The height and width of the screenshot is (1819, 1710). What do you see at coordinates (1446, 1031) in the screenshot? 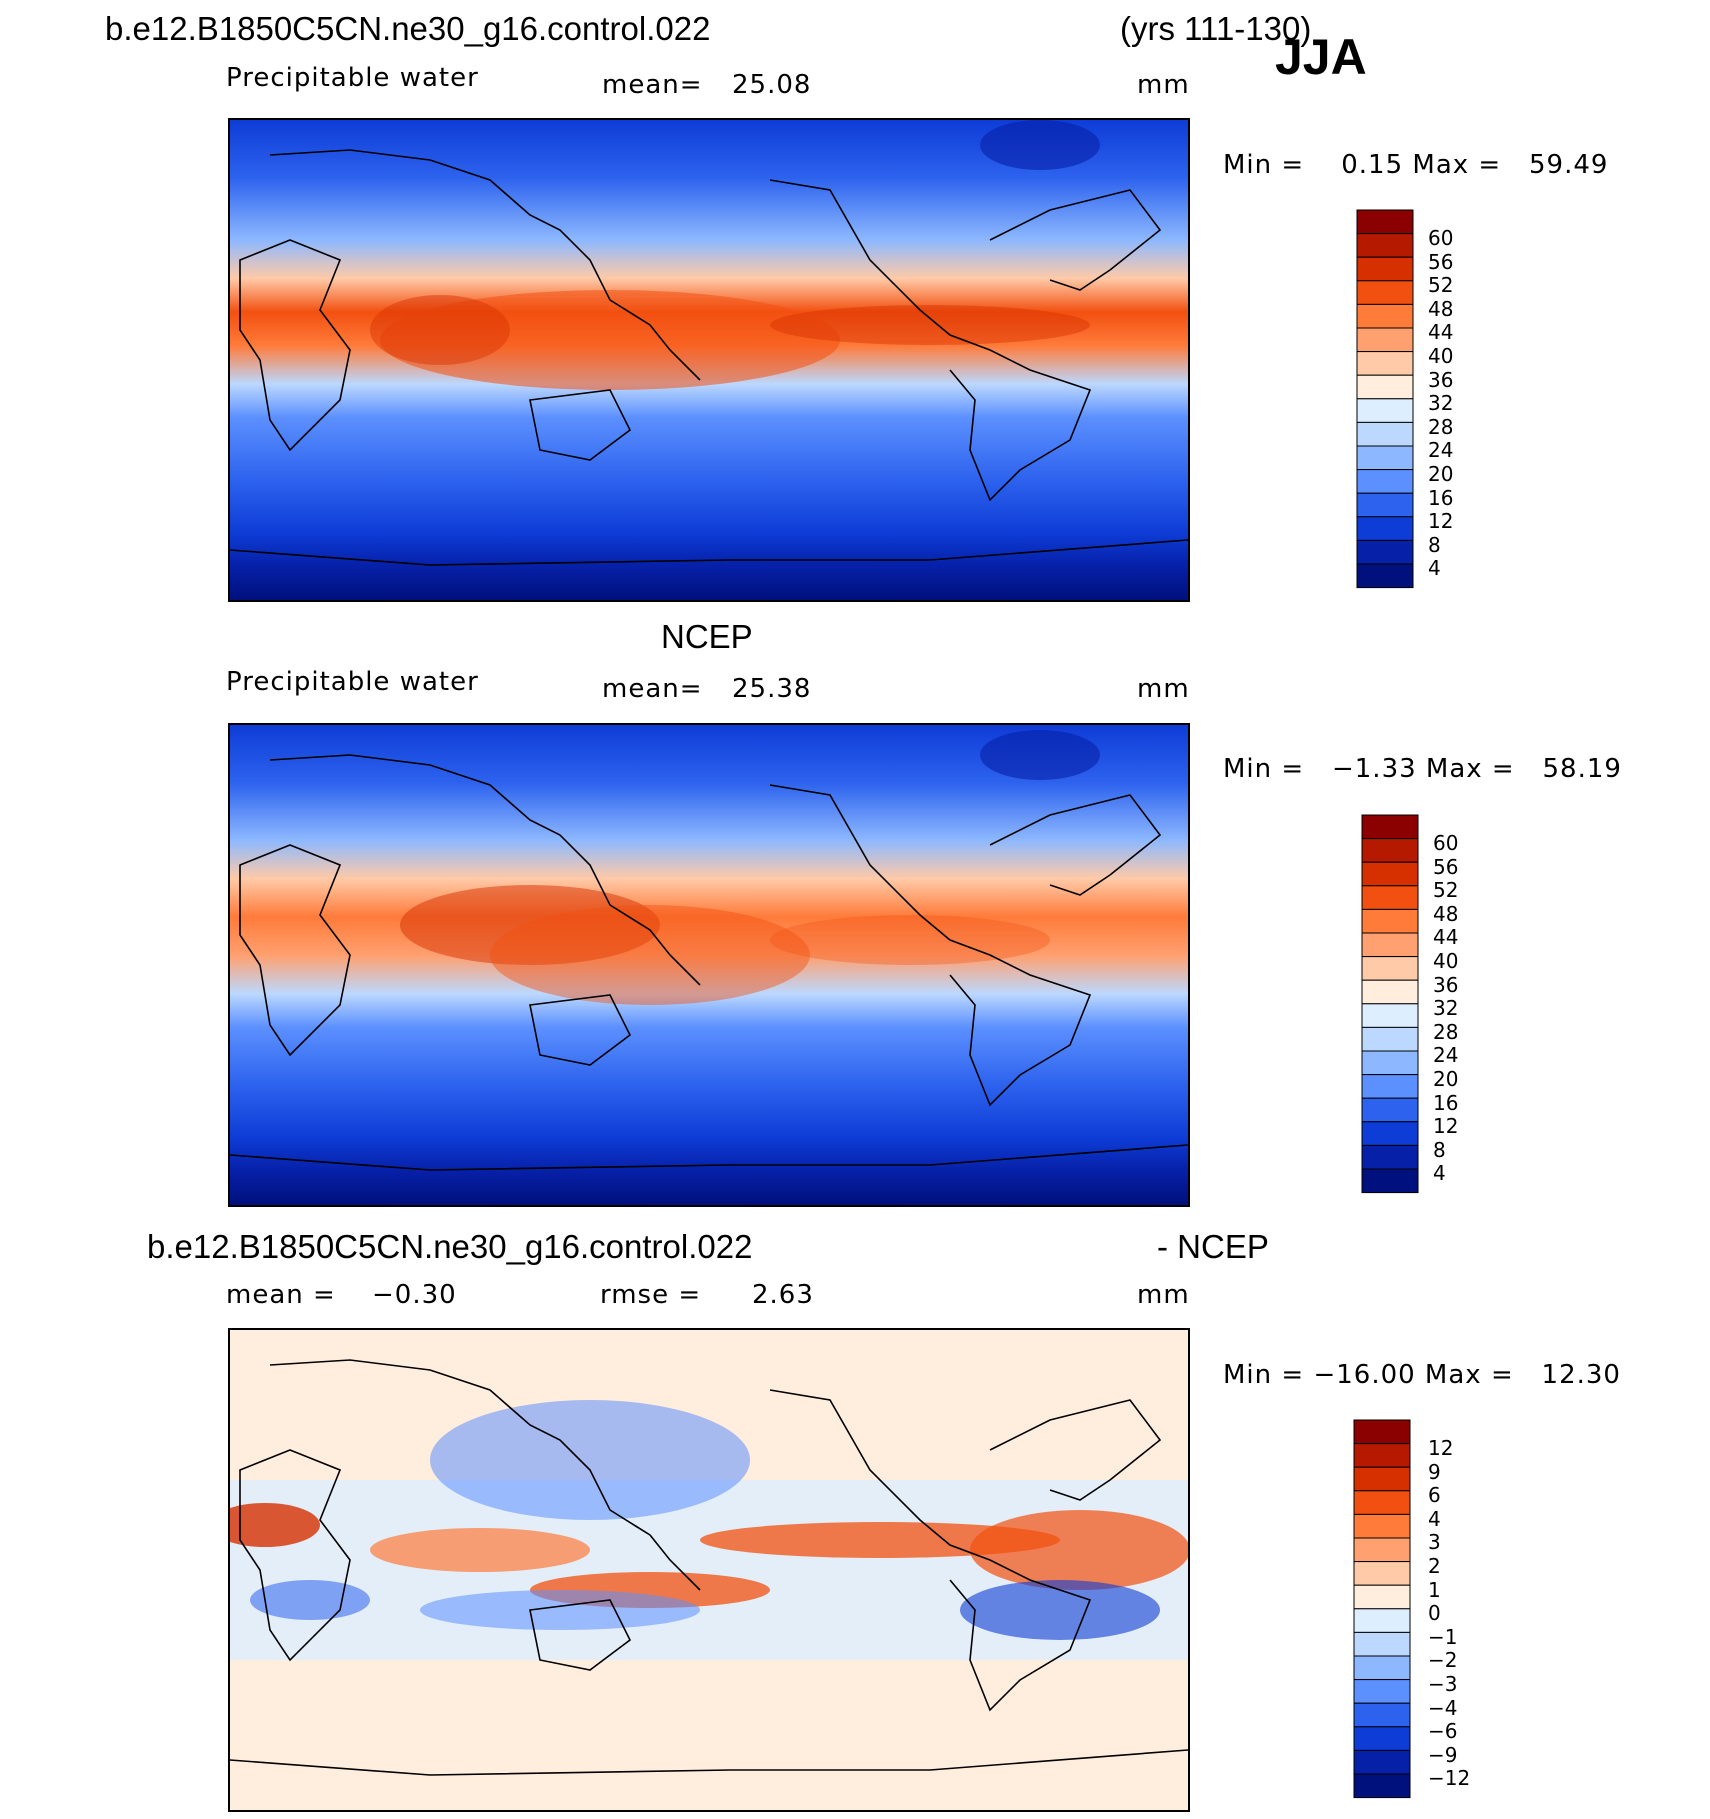
I see `panel2-colorbar-label: 28` at bounding box center [1446, 1031].